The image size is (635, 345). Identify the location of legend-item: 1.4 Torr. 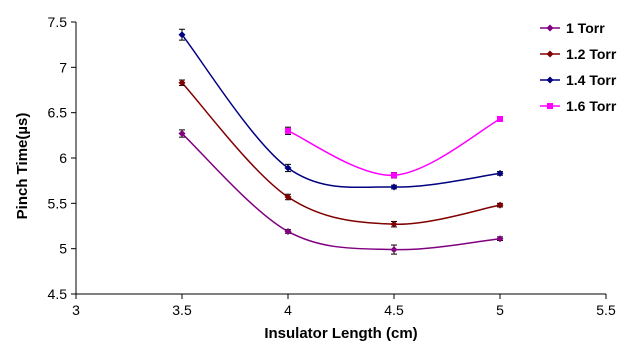
(578, 80).